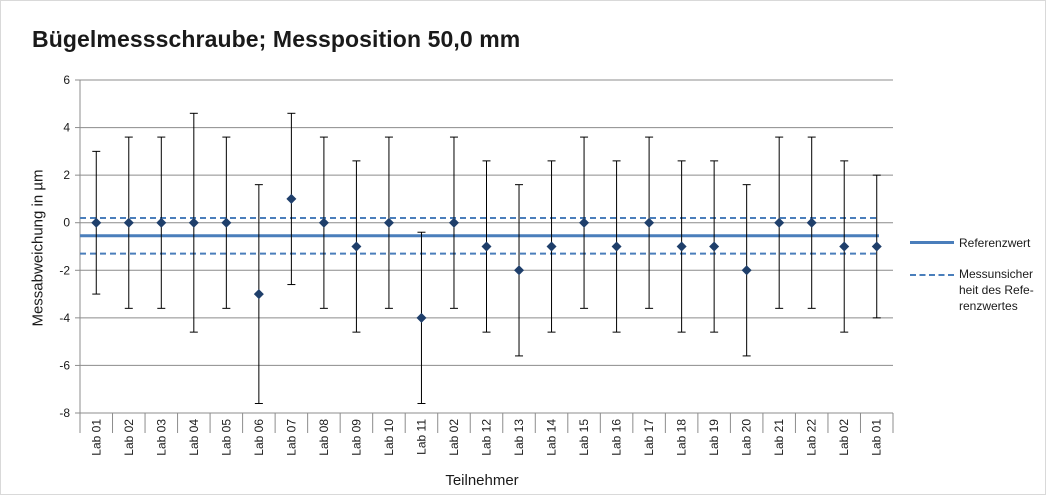 The height and width of the screenshot is (495, 1046). What do you see at coordinates (64, 413) in the screenshot?
I see `y-tick-label: -8` at bounding box center [64, 413].